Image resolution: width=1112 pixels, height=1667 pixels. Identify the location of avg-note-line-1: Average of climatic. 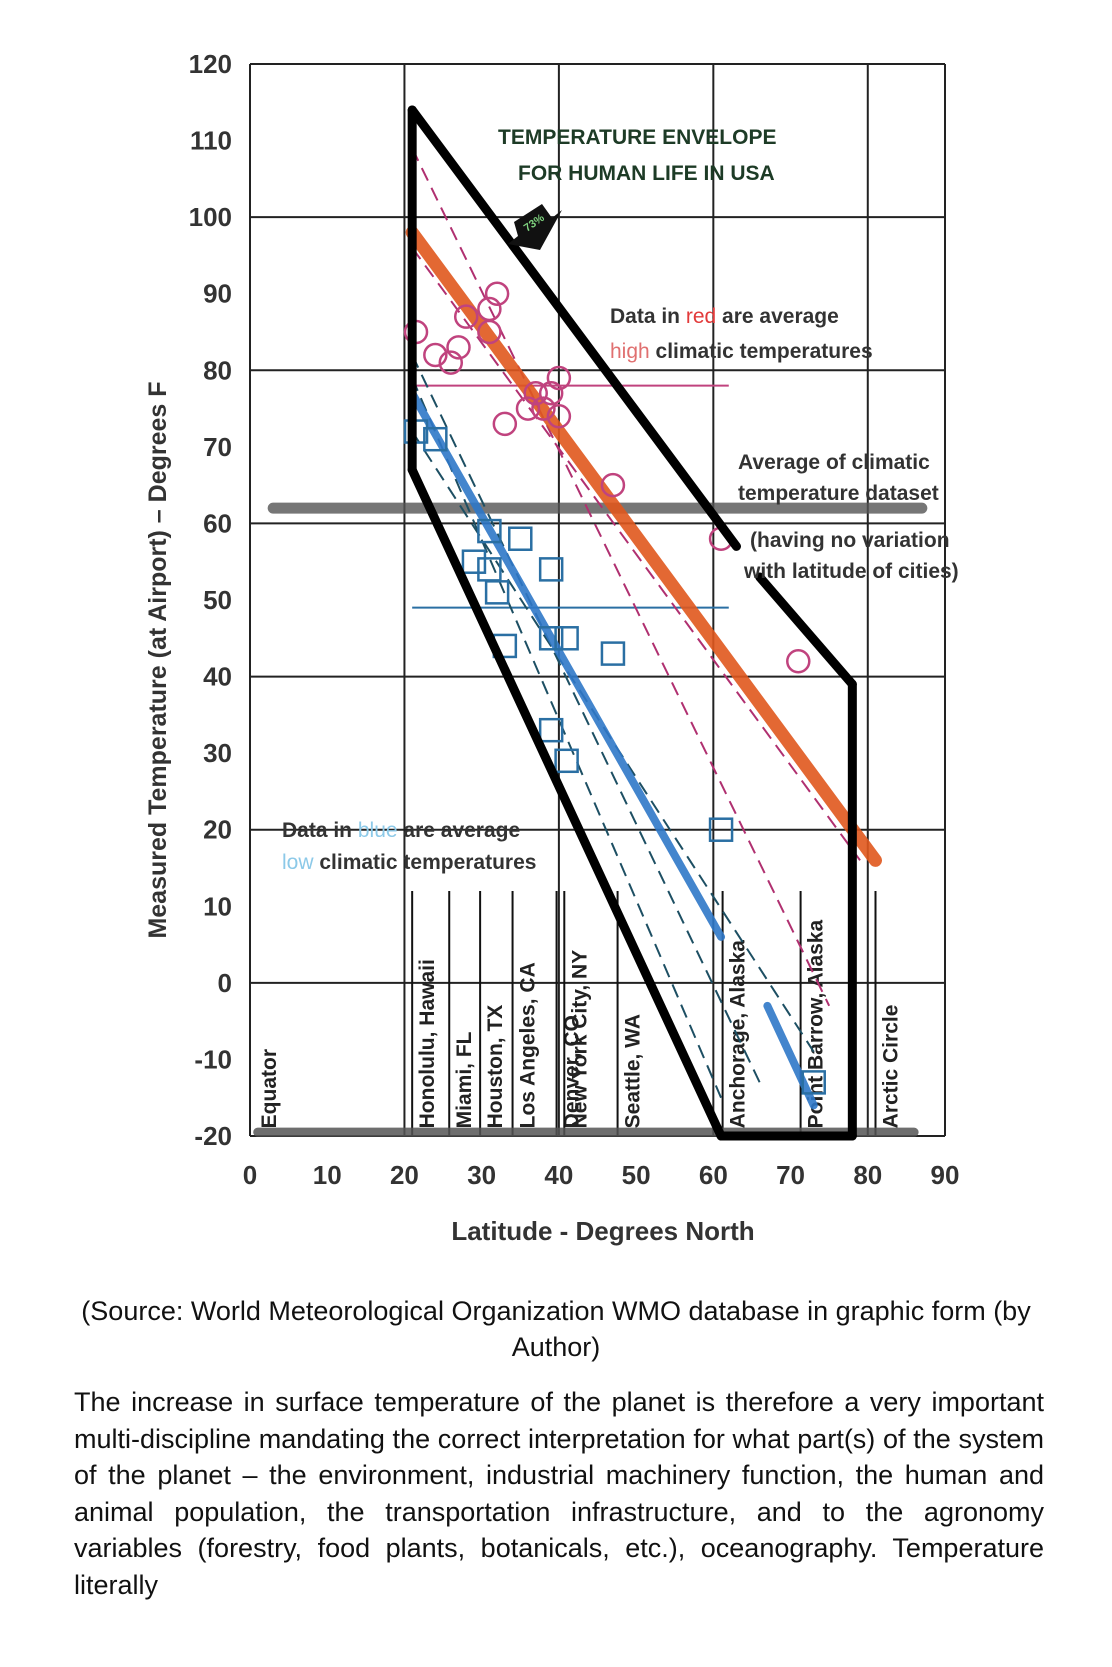
(834, 462).